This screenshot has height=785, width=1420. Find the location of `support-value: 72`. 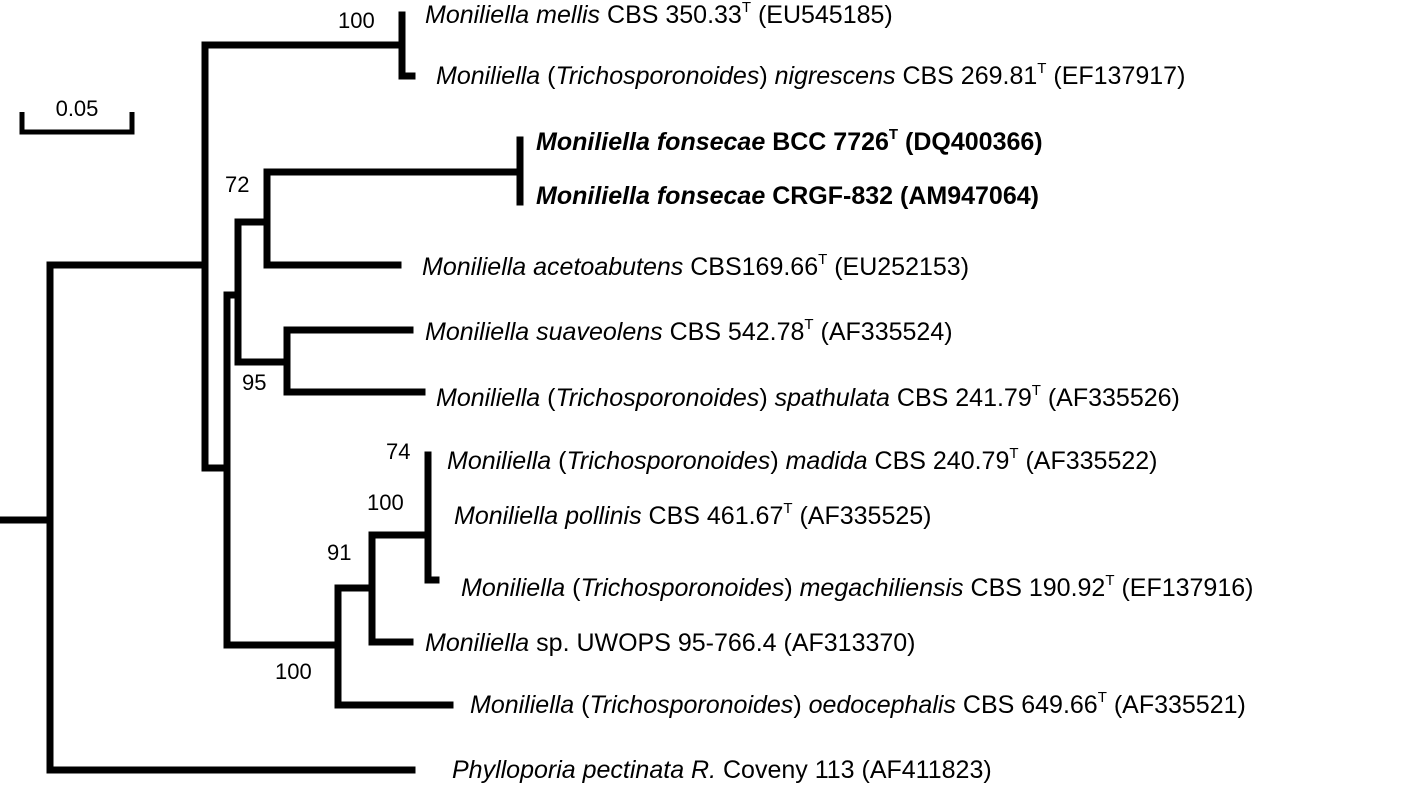

support-value: 72 is located at coordinates (237, 184).